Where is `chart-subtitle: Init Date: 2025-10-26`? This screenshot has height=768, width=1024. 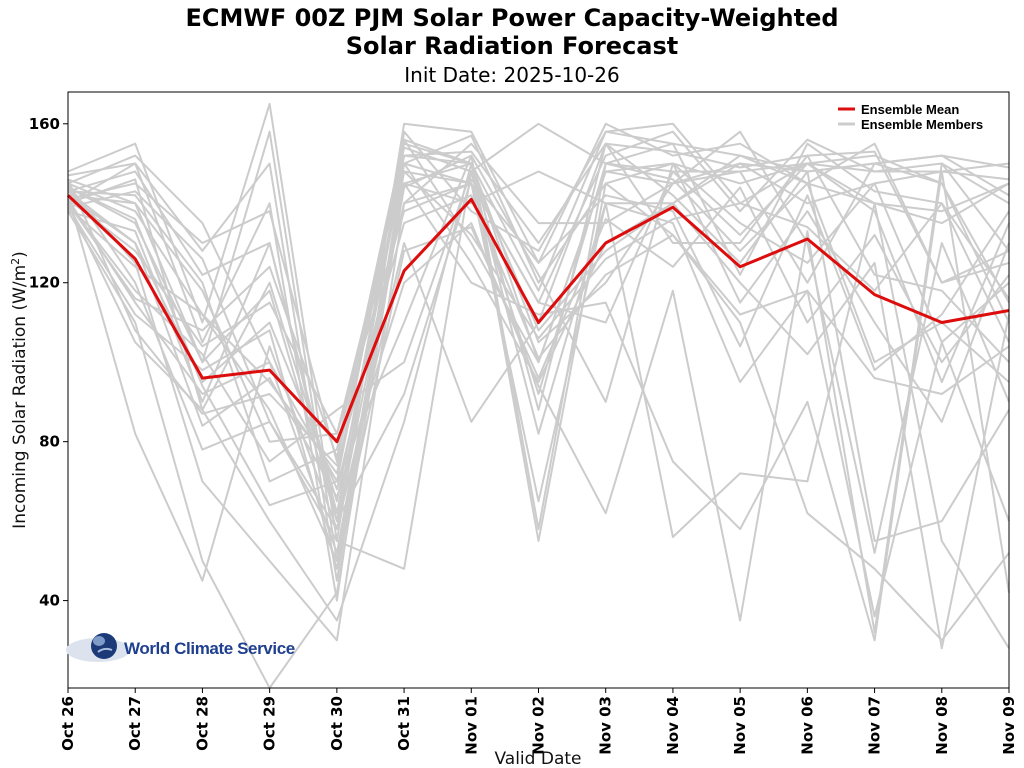
chart-subtitle: Init Date: 2025-10-26 is located at coordinates (512, 75).